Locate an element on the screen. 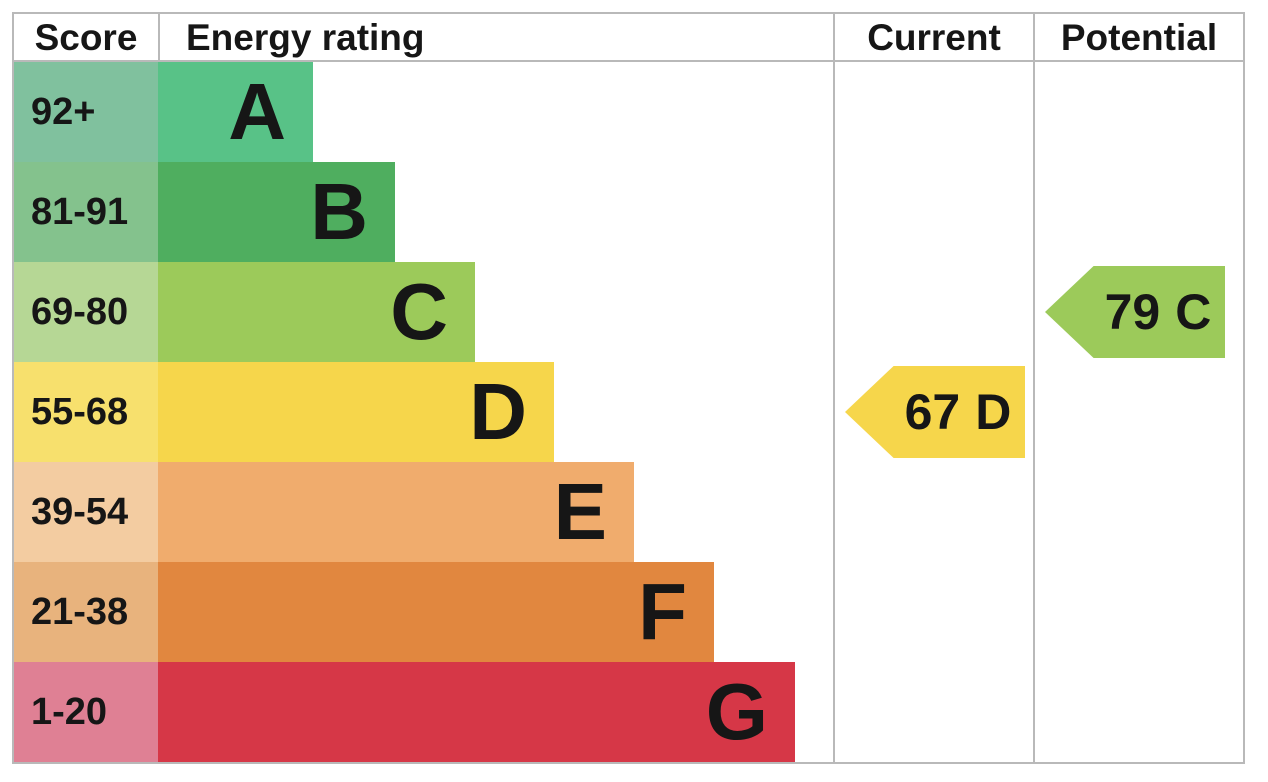 The width and height of the screenshot is (1268, 782). header-potential: Potential is located at coordinates (1138, 37).